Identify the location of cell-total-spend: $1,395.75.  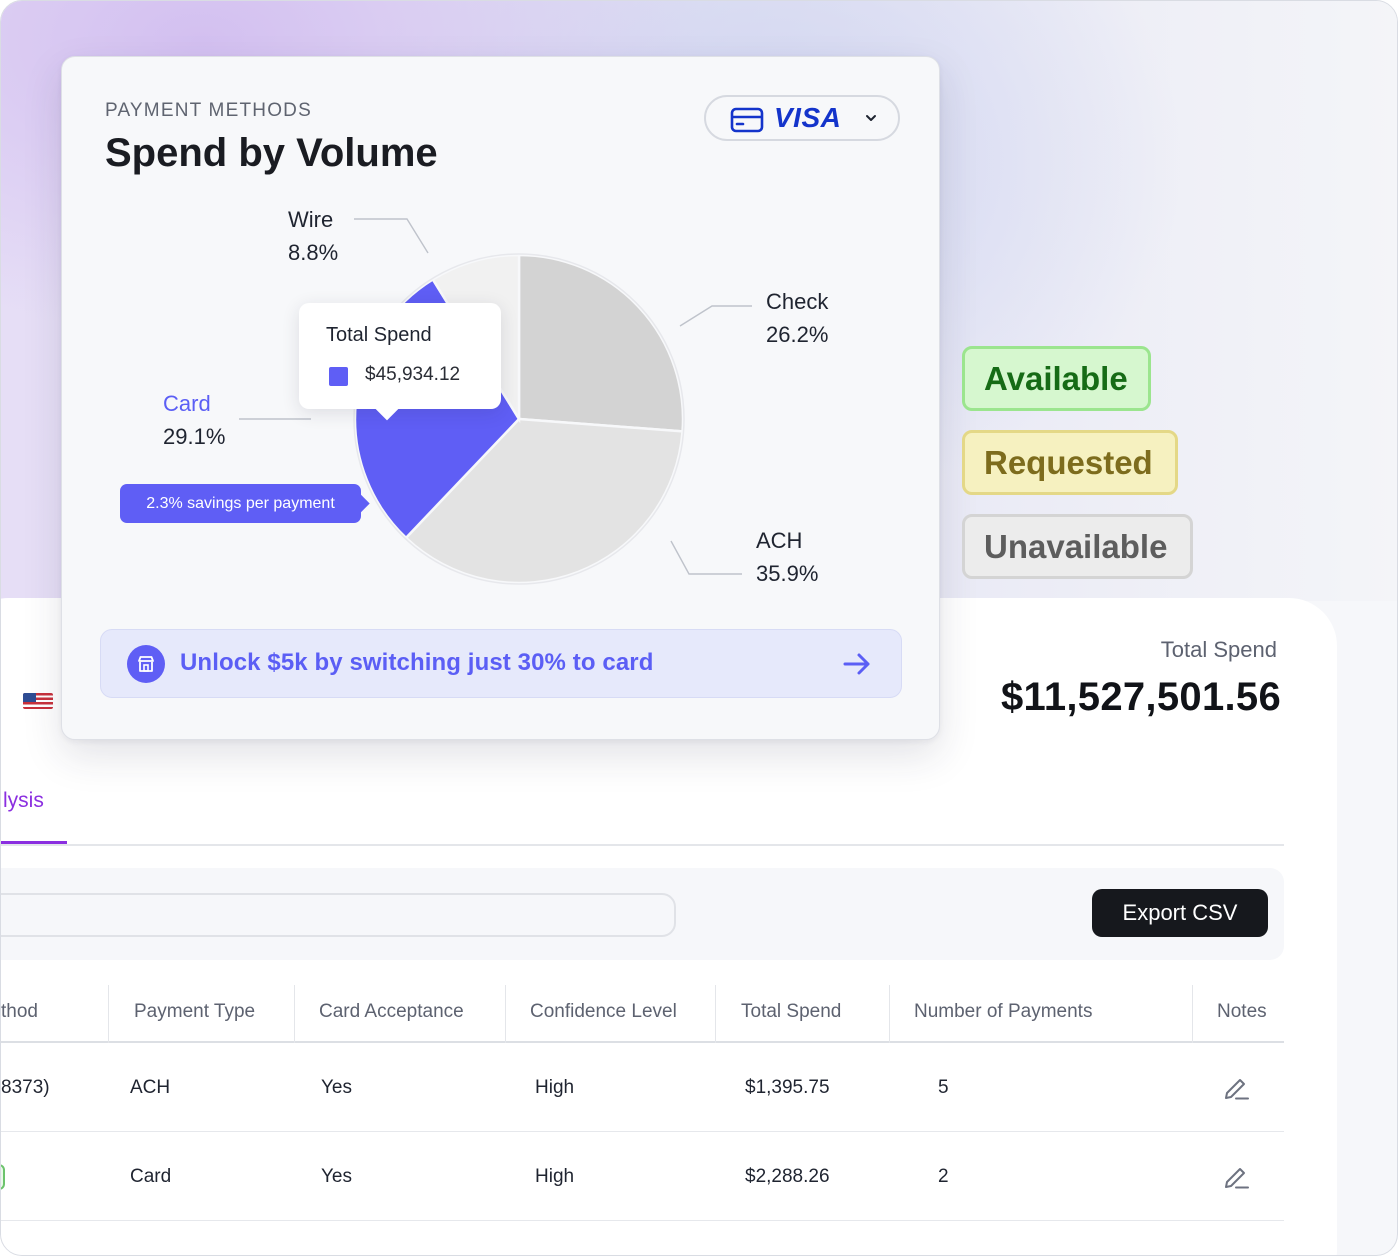
(787, 1087).